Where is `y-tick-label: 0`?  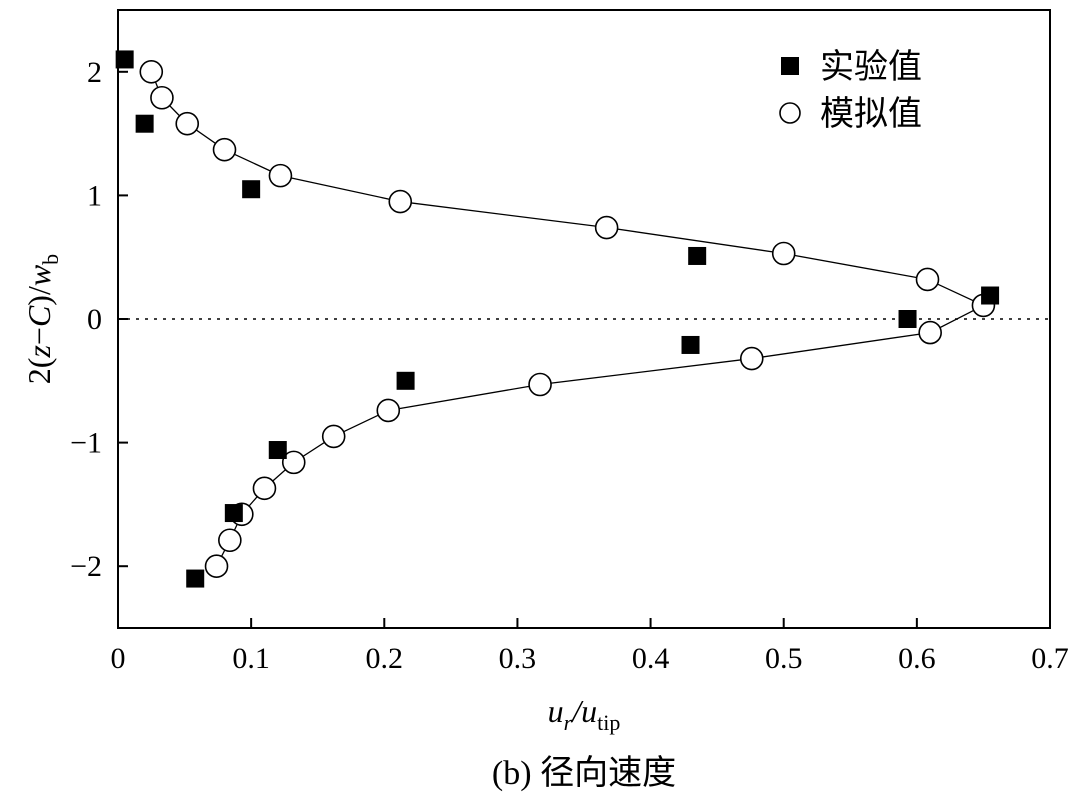 y-tick-label: 0 is located at coordinates (94, 319).